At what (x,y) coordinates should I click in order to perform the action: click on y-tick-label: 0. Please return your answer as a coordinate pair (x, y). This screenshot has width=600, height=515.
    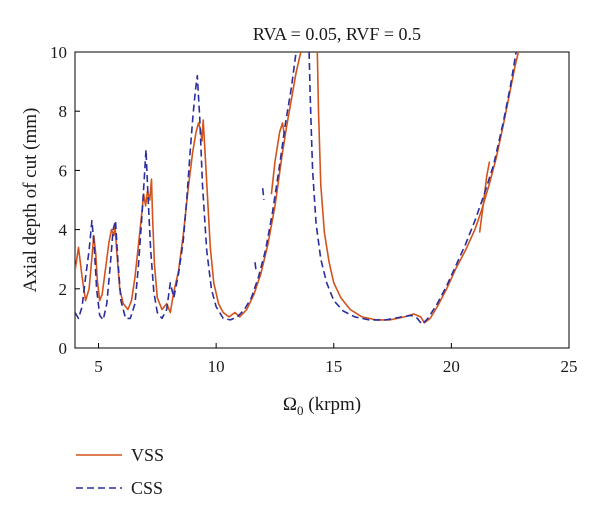
    Looking at the image, I should click on (63, 348).